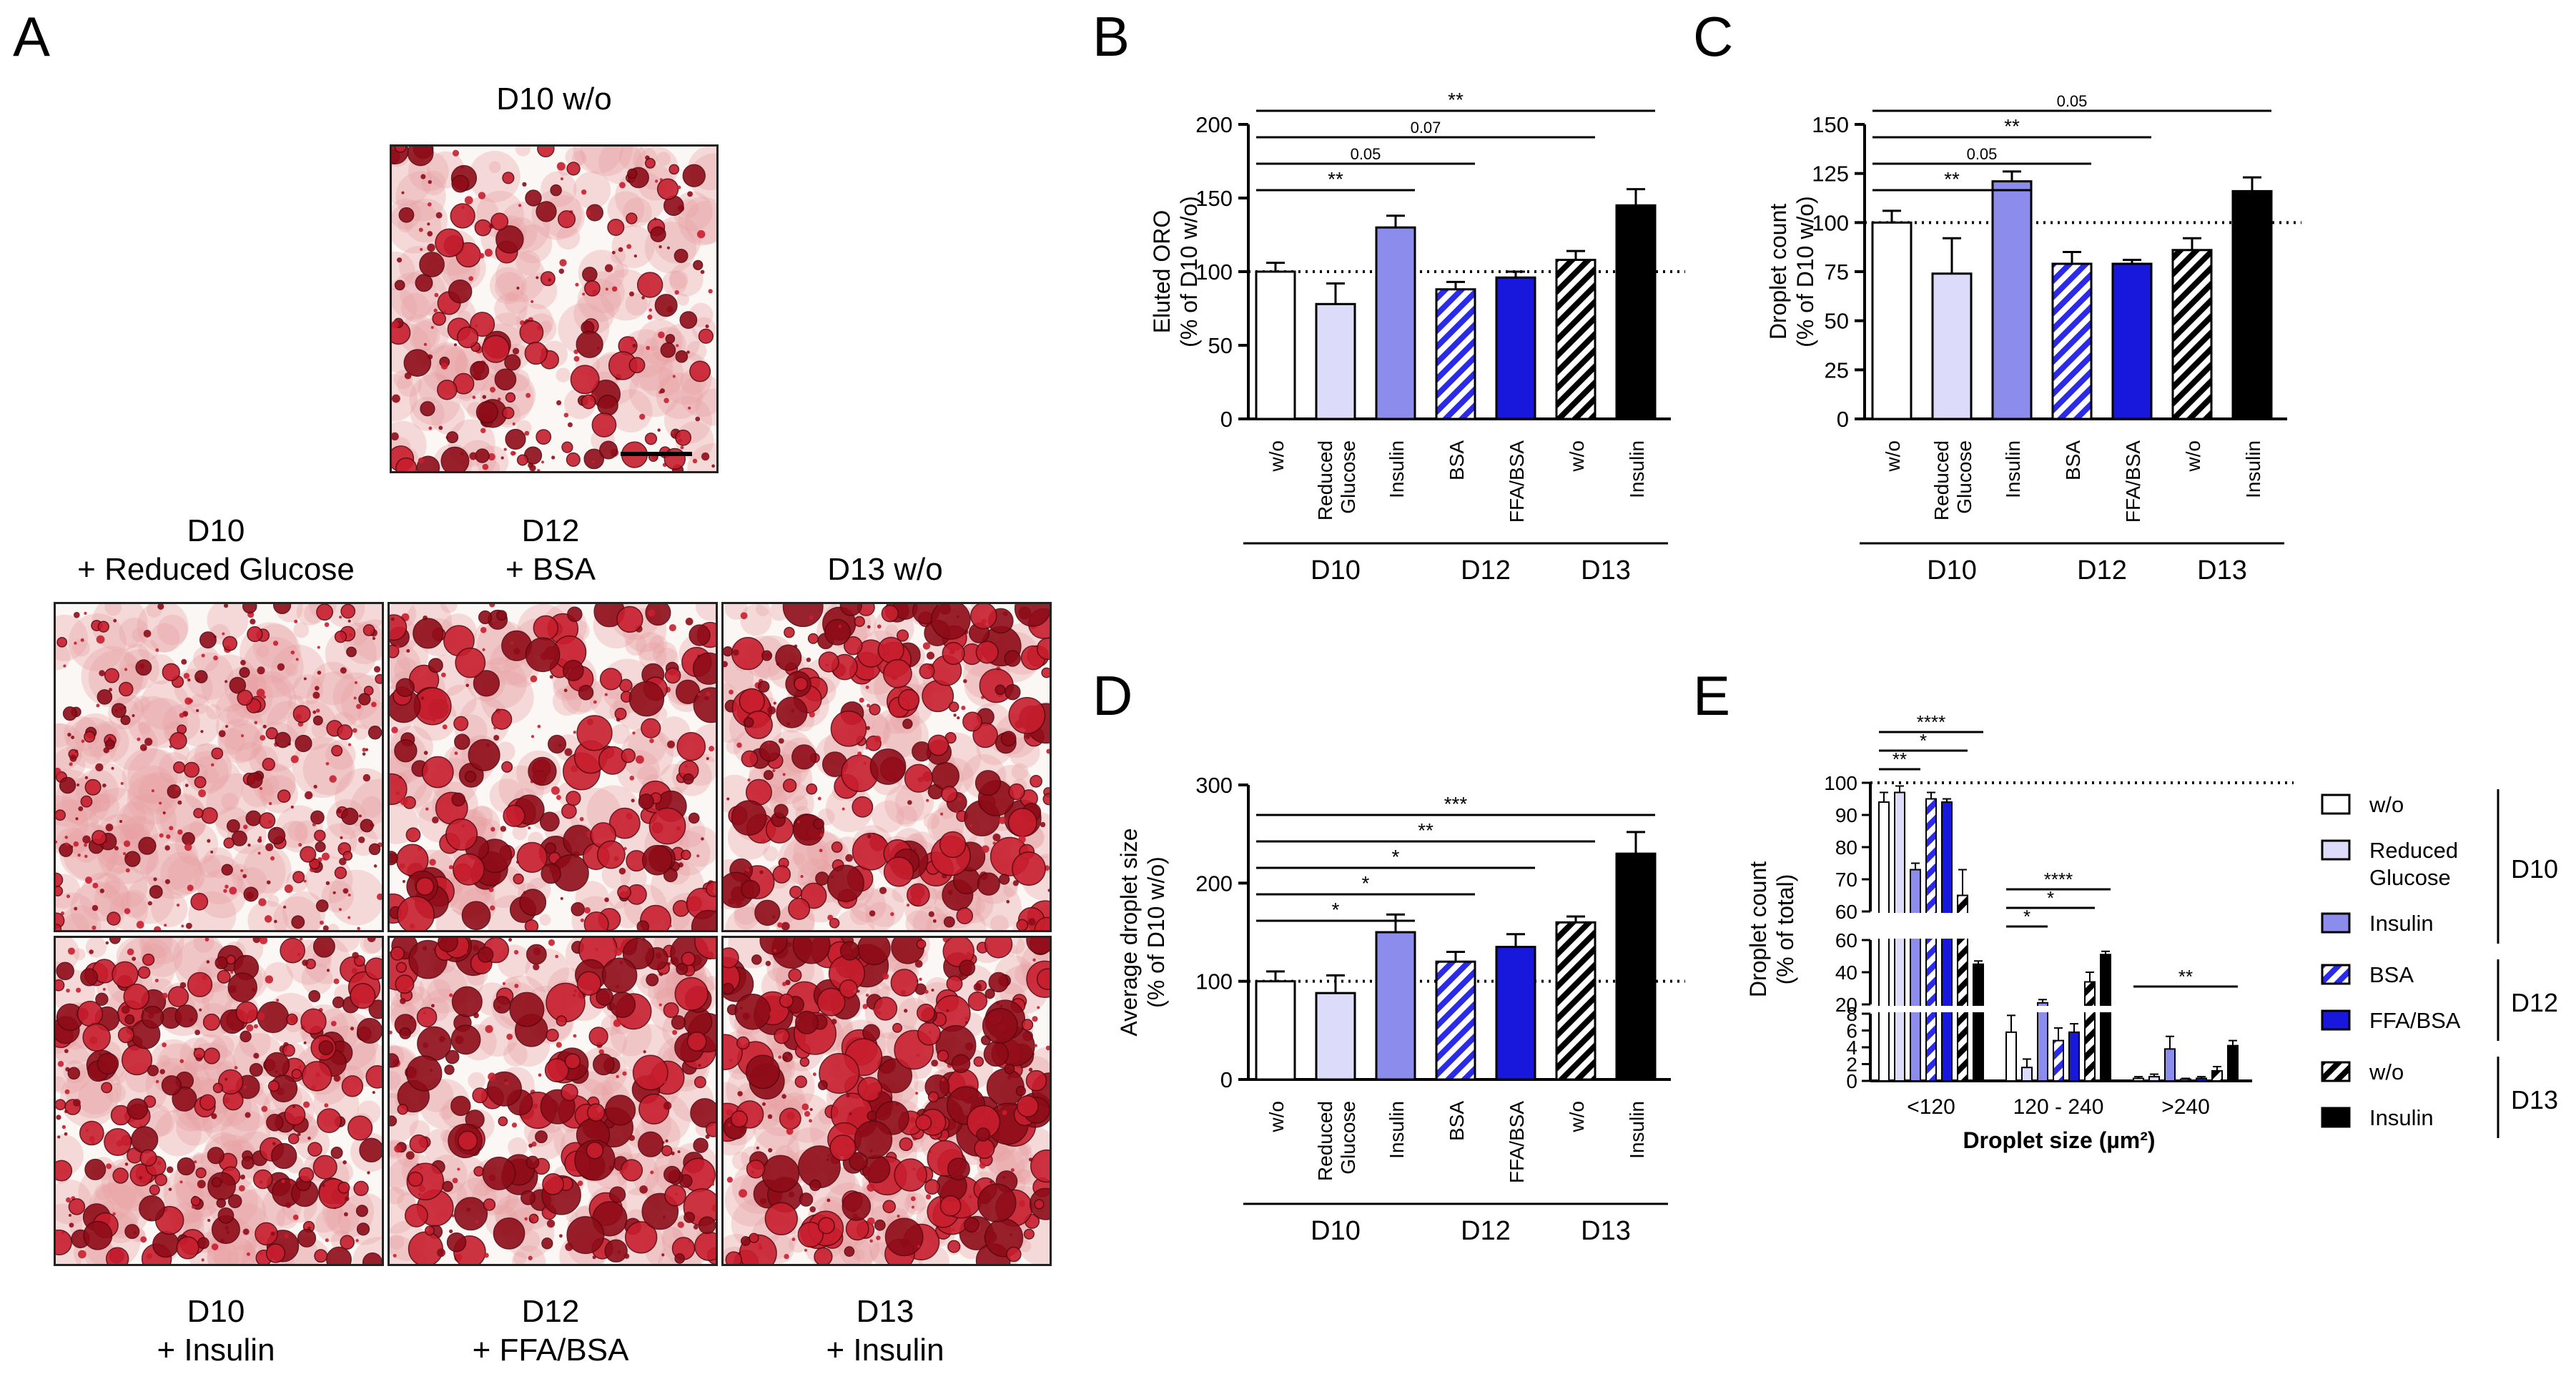 The height and width of the screenshot is (1374, 2576). Describe the element at coordinates (1336, 1231) in the screenshot. I see `group-label: D10` at that location.